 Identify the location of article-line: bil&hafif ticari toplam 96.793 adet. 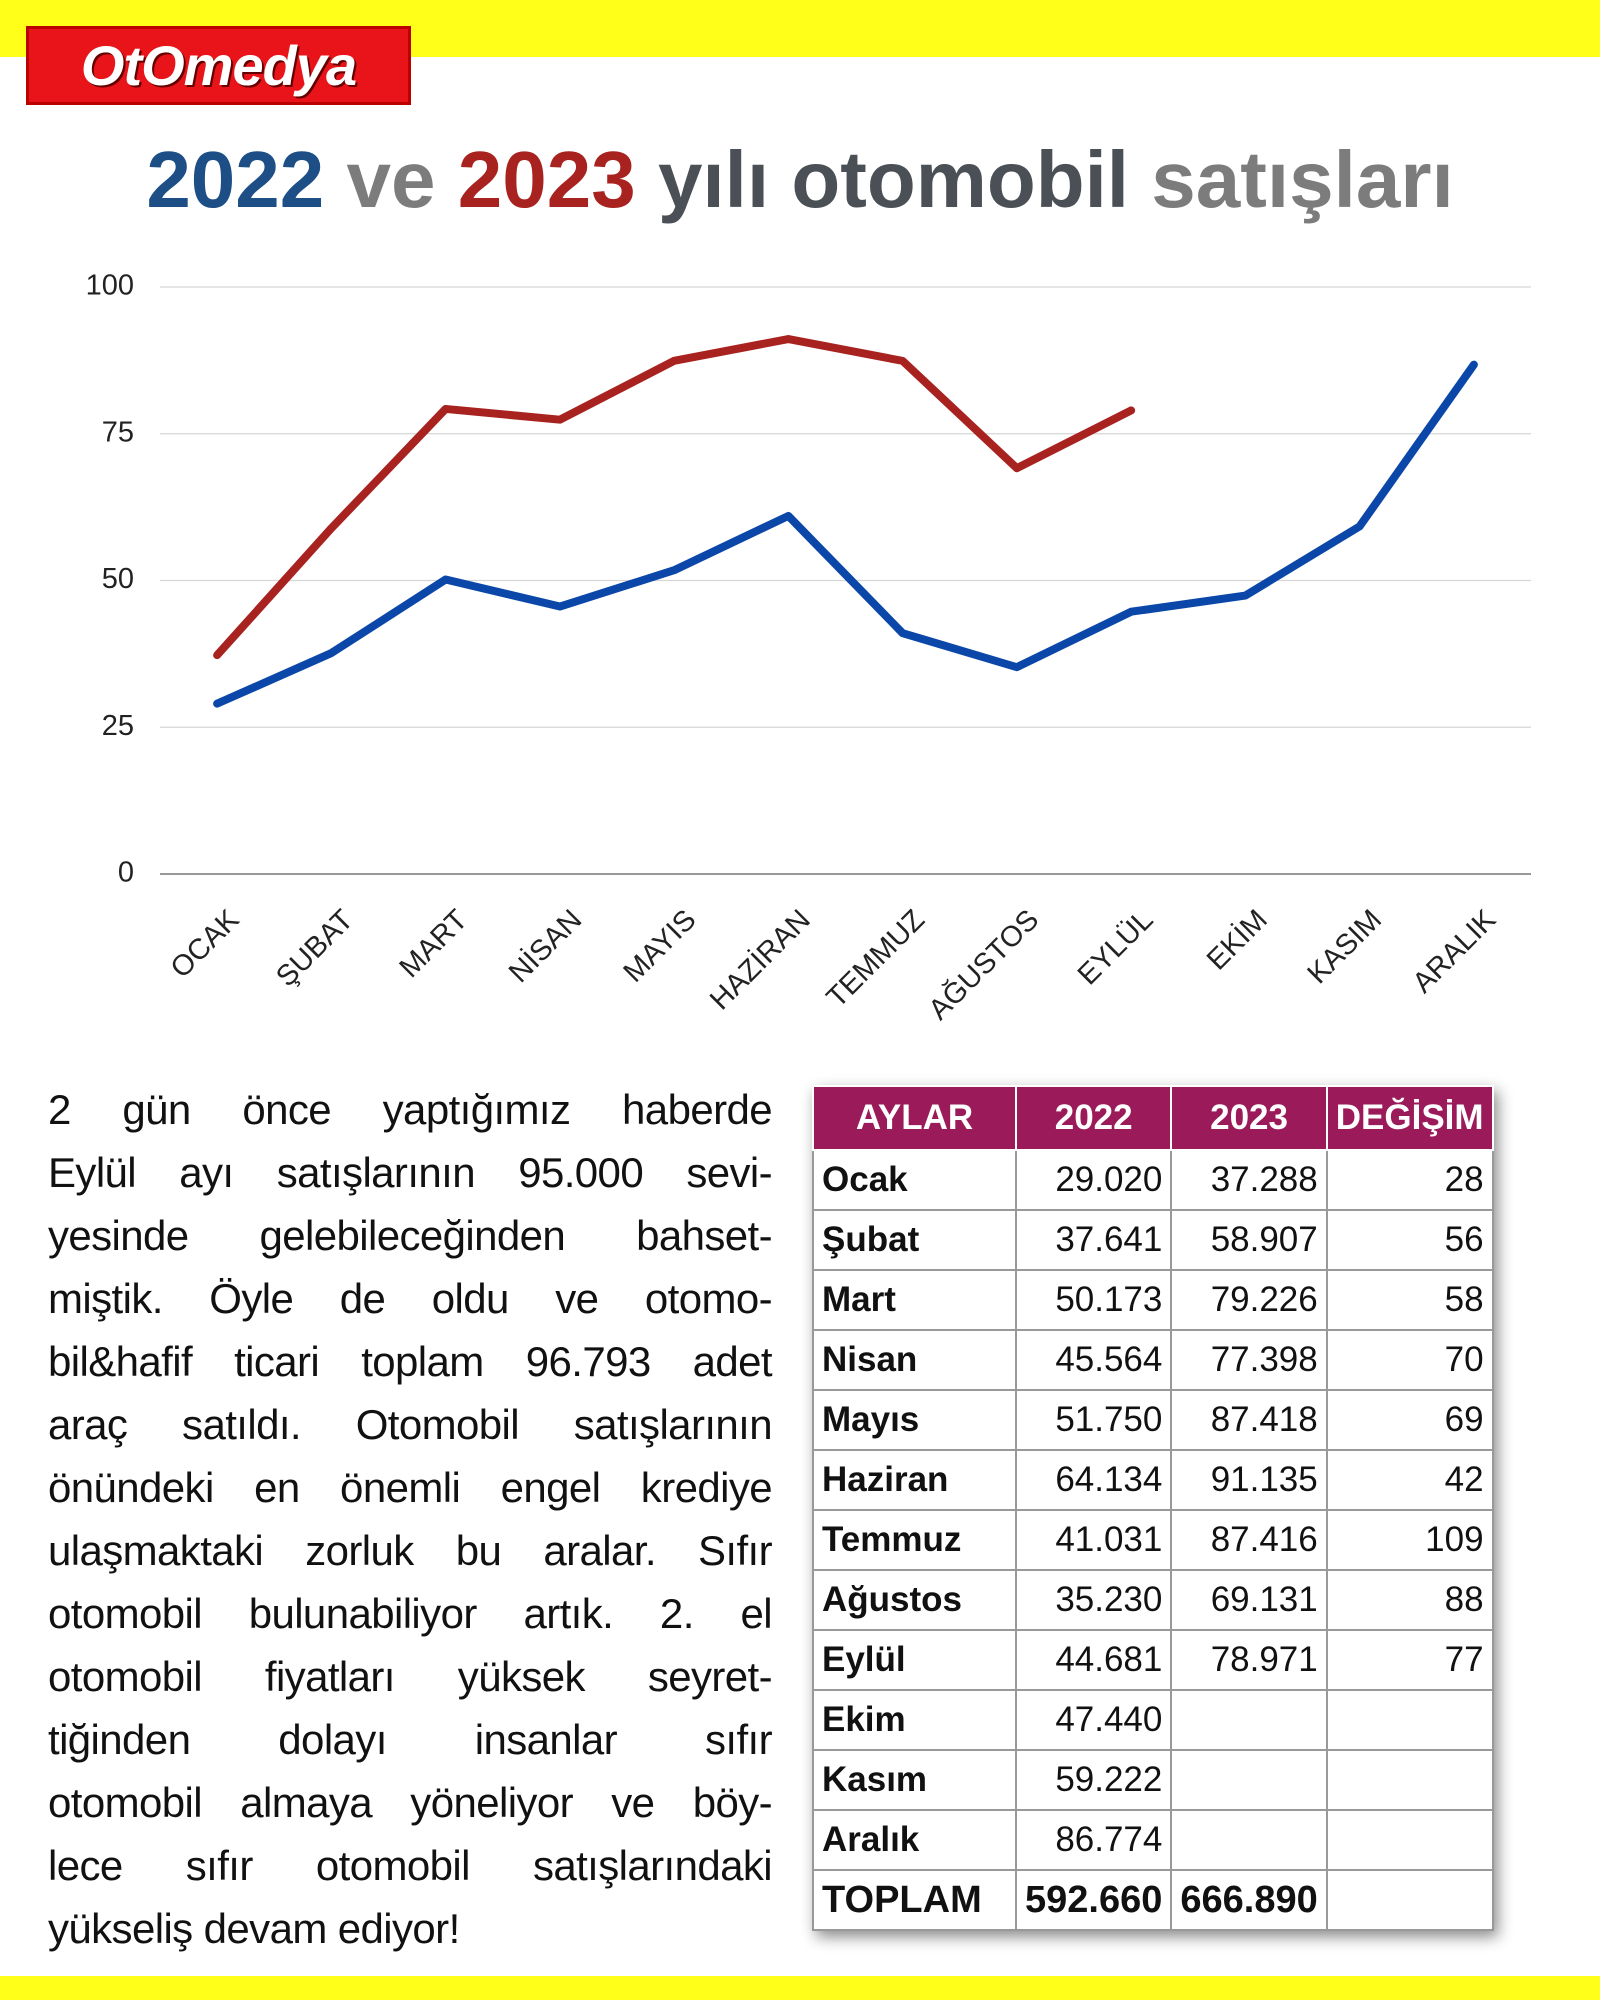
(410, 1361).